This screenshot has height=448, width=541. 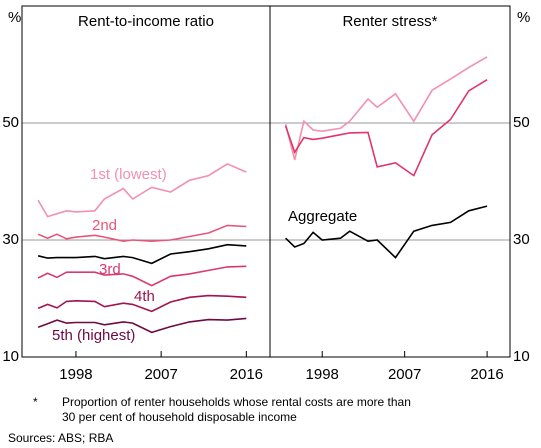 What do you see at coordinates (128, 174) in the screenshot?
I see `series-label: 1st (lowest)` at bounding box center [128, 174].